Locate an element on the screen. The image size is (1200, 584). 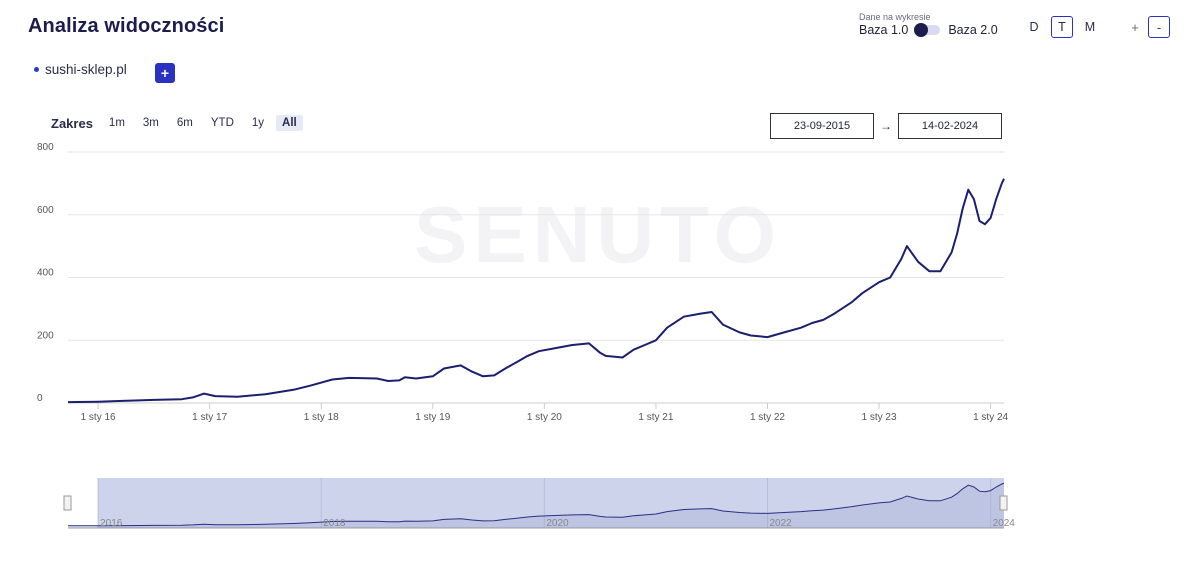
base-2-label: Baza 2.0 is located at coordinates (973, 30).